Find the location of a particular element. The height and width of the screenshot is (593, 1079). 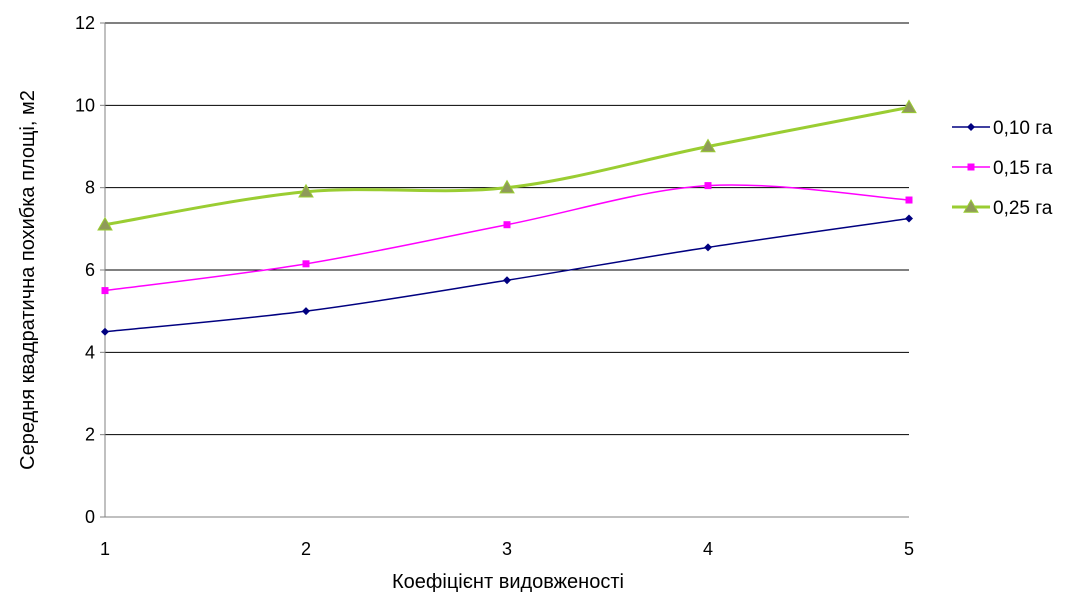

y-tick-label: 8 is located at coordinates (90, 188).